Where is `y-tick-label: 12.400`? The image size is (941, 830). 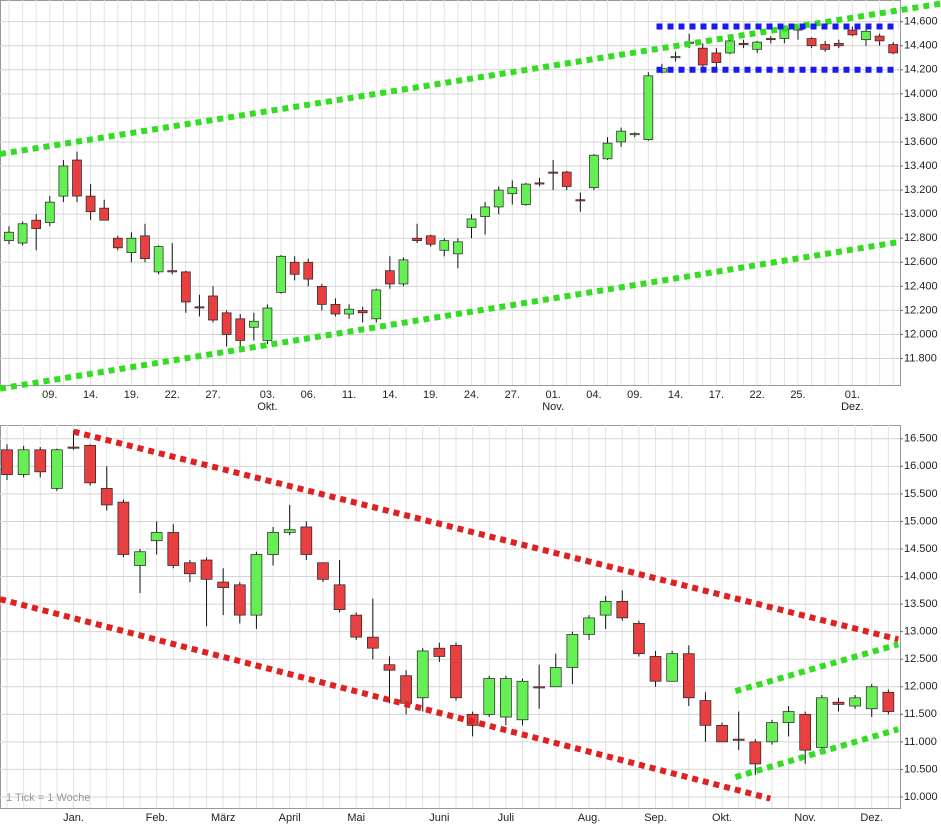
y-tick-label: 12.400 is located at coordinates (921, 286).